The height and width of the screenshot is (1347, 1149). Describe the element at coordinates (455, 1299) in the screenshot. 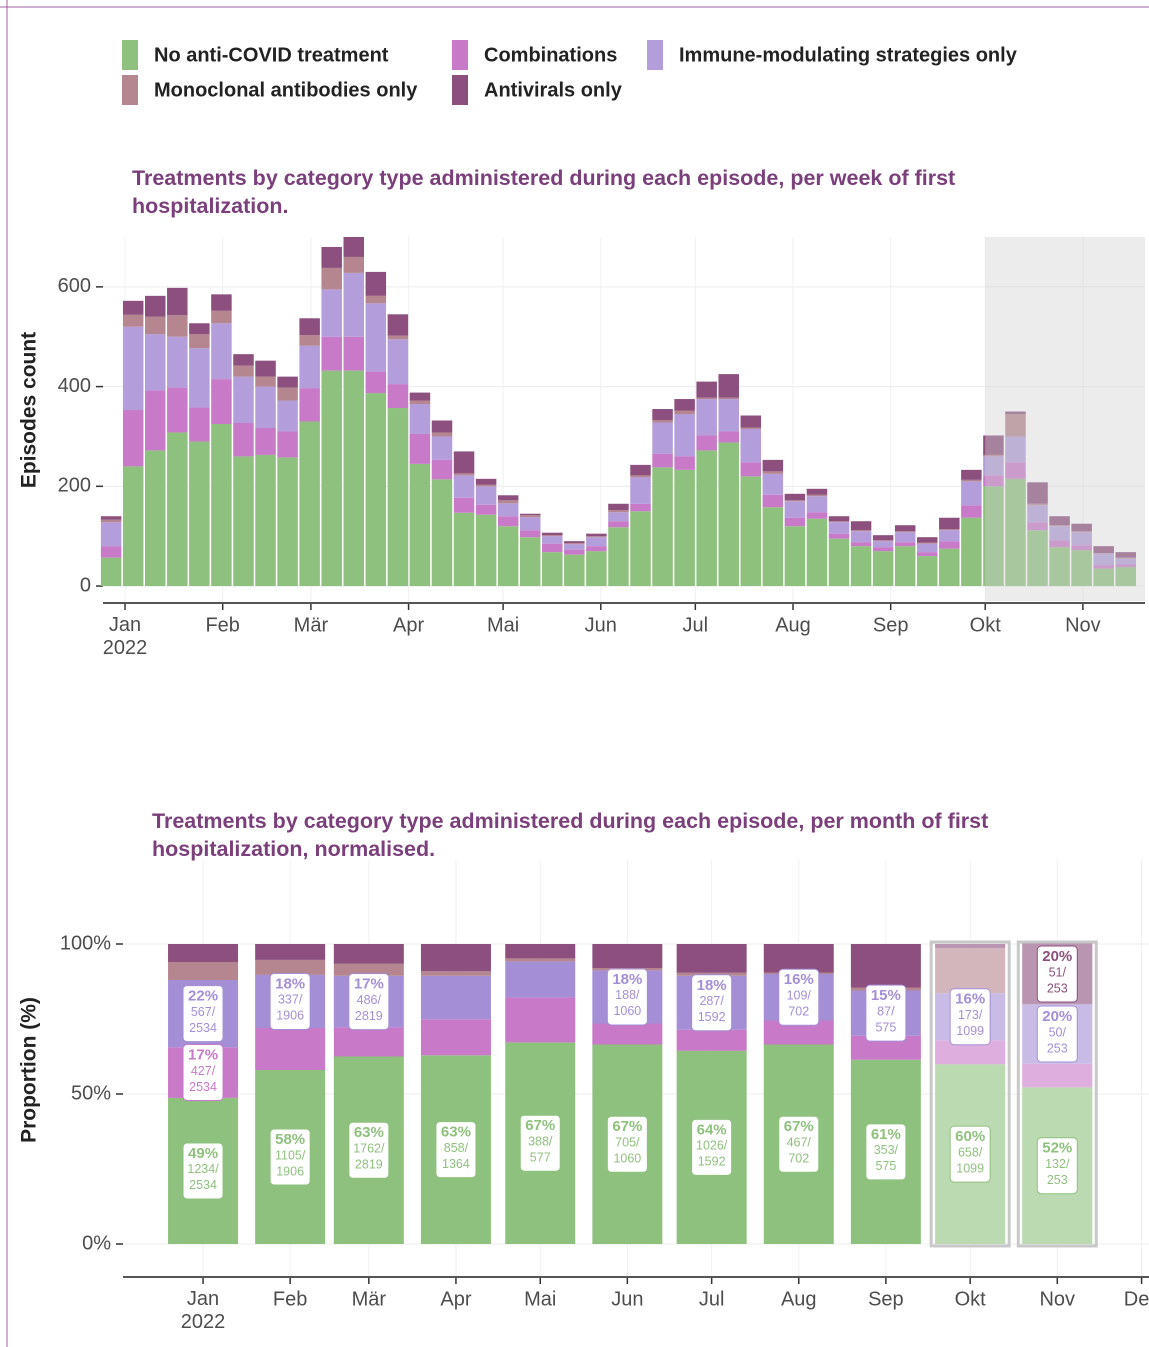

I see `x-tick-label: Apr` at that location.